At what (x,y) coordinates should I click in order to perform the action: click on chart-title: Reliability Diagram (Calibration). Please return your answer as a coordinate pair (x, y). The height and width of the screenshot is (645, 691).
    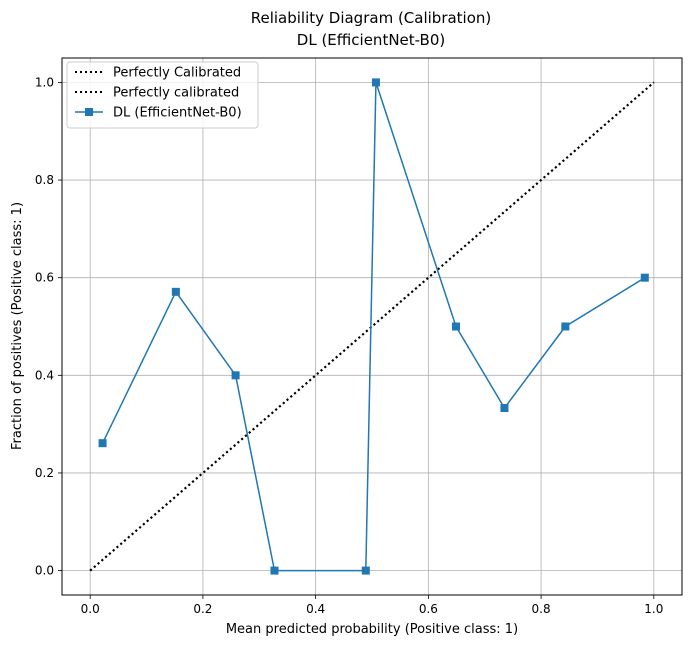
    Looking at the image, I should click on (371, 18).